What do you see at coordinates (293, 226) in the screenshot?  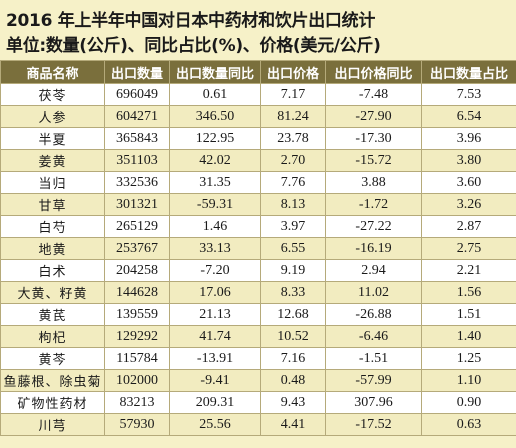 I see `value-cell: 3.97` at bounding box center [293, 226].